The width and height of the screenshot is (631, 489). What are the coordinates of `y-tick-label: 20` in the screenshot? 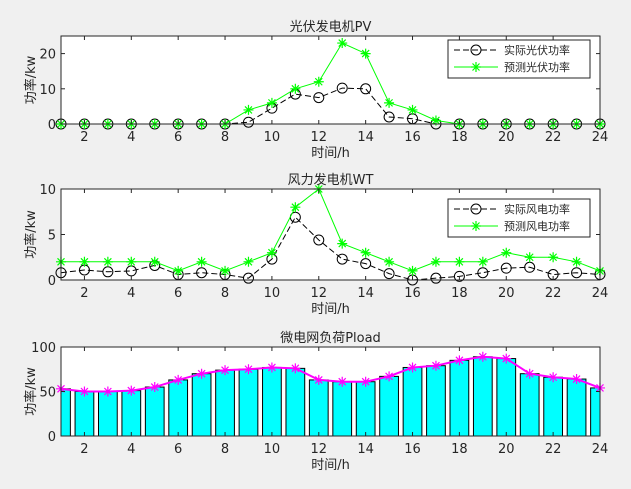 It's located at (47, 55).